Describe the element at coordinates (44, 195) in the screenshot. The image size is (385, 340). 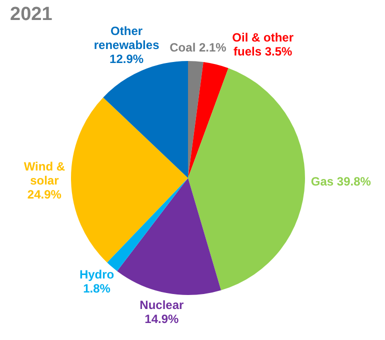
I see `data-label: 24.9%` at that location.